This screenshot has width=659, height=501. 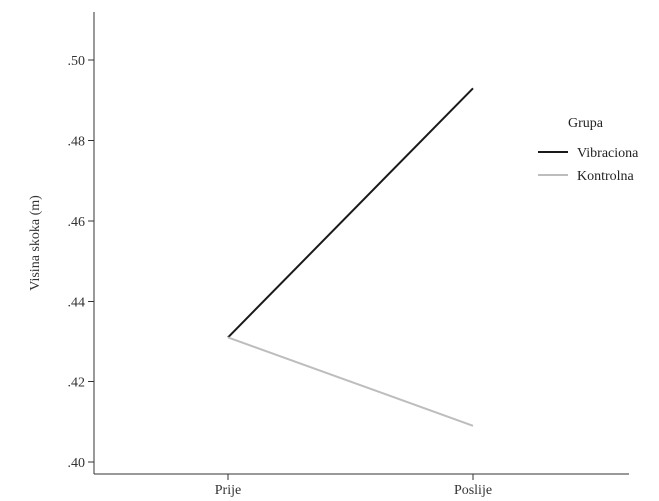 What do you see at coordinates (77, 463) in the screenshot?
I see `y-tick-label: .40` at bounding box center [77, 463].